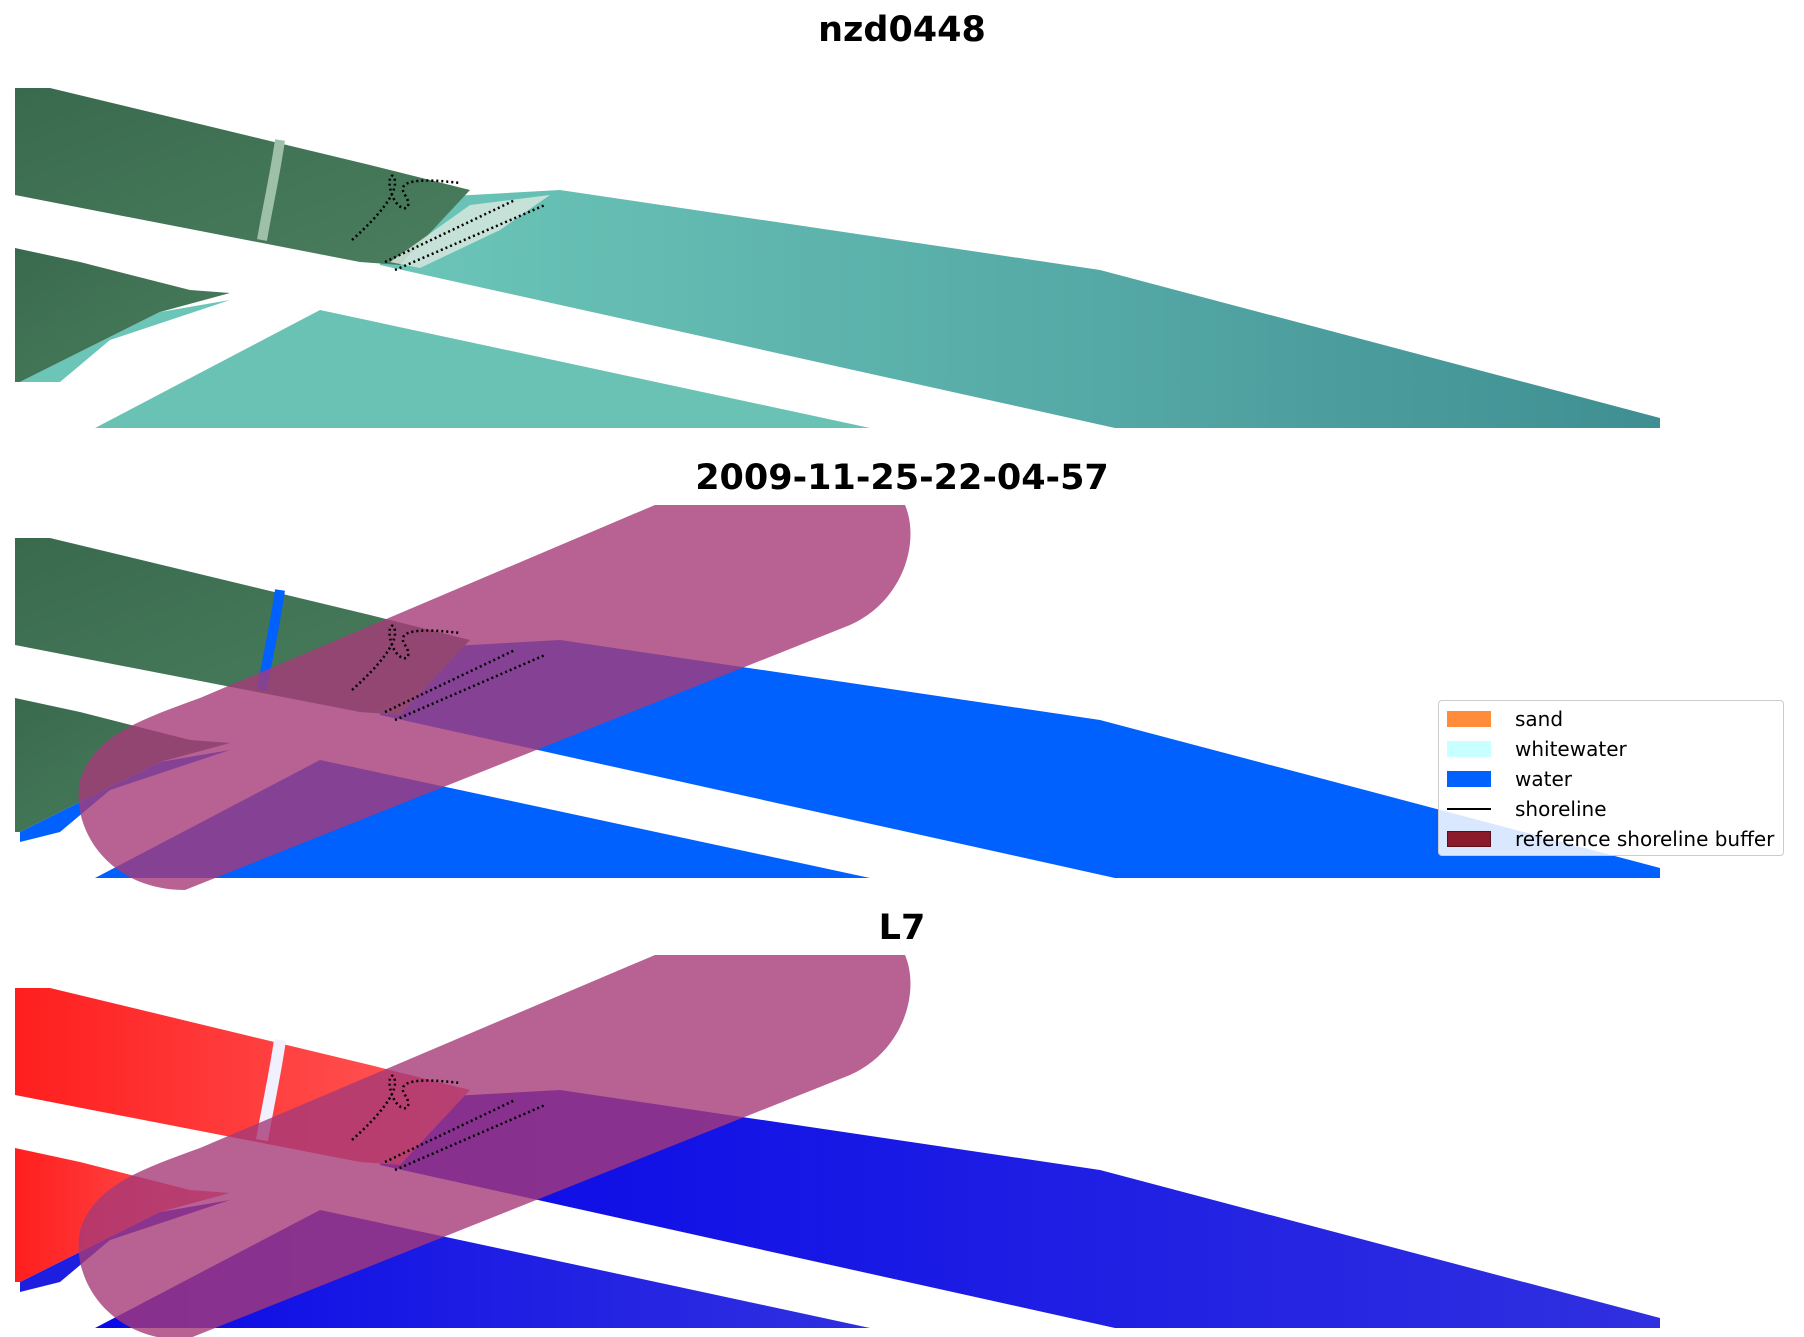 Image resolution: width=1804 pixels, height=1337 pixels. Describe the element at coordinates (1543, 779) in the screenshot. I see `legend-label-water: water` at that location.